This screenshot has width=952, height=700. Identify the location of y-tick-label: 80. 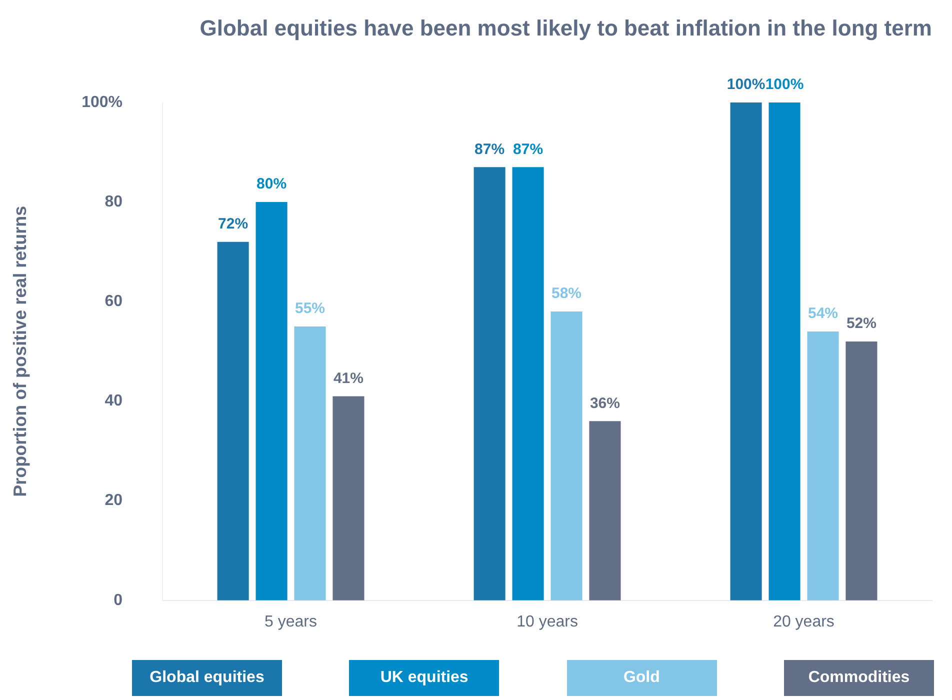
(113, 201).